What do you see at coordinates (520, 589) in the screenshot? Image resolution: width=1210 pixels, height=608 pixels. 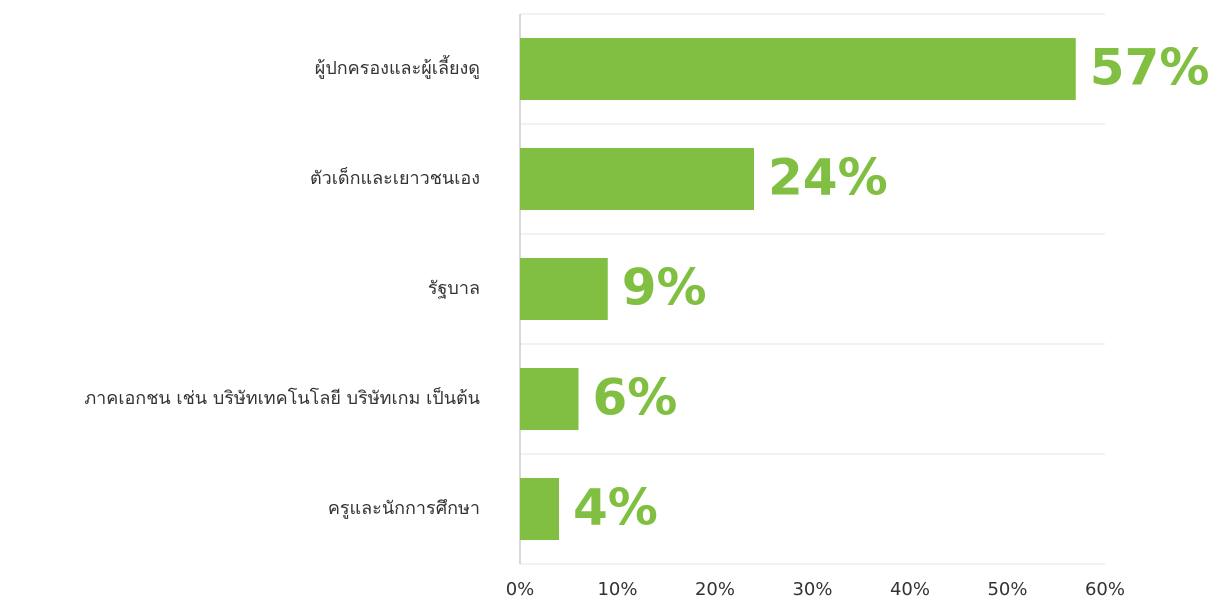 I see `x-tick-label: 0%` at bounding box center [520, 589].